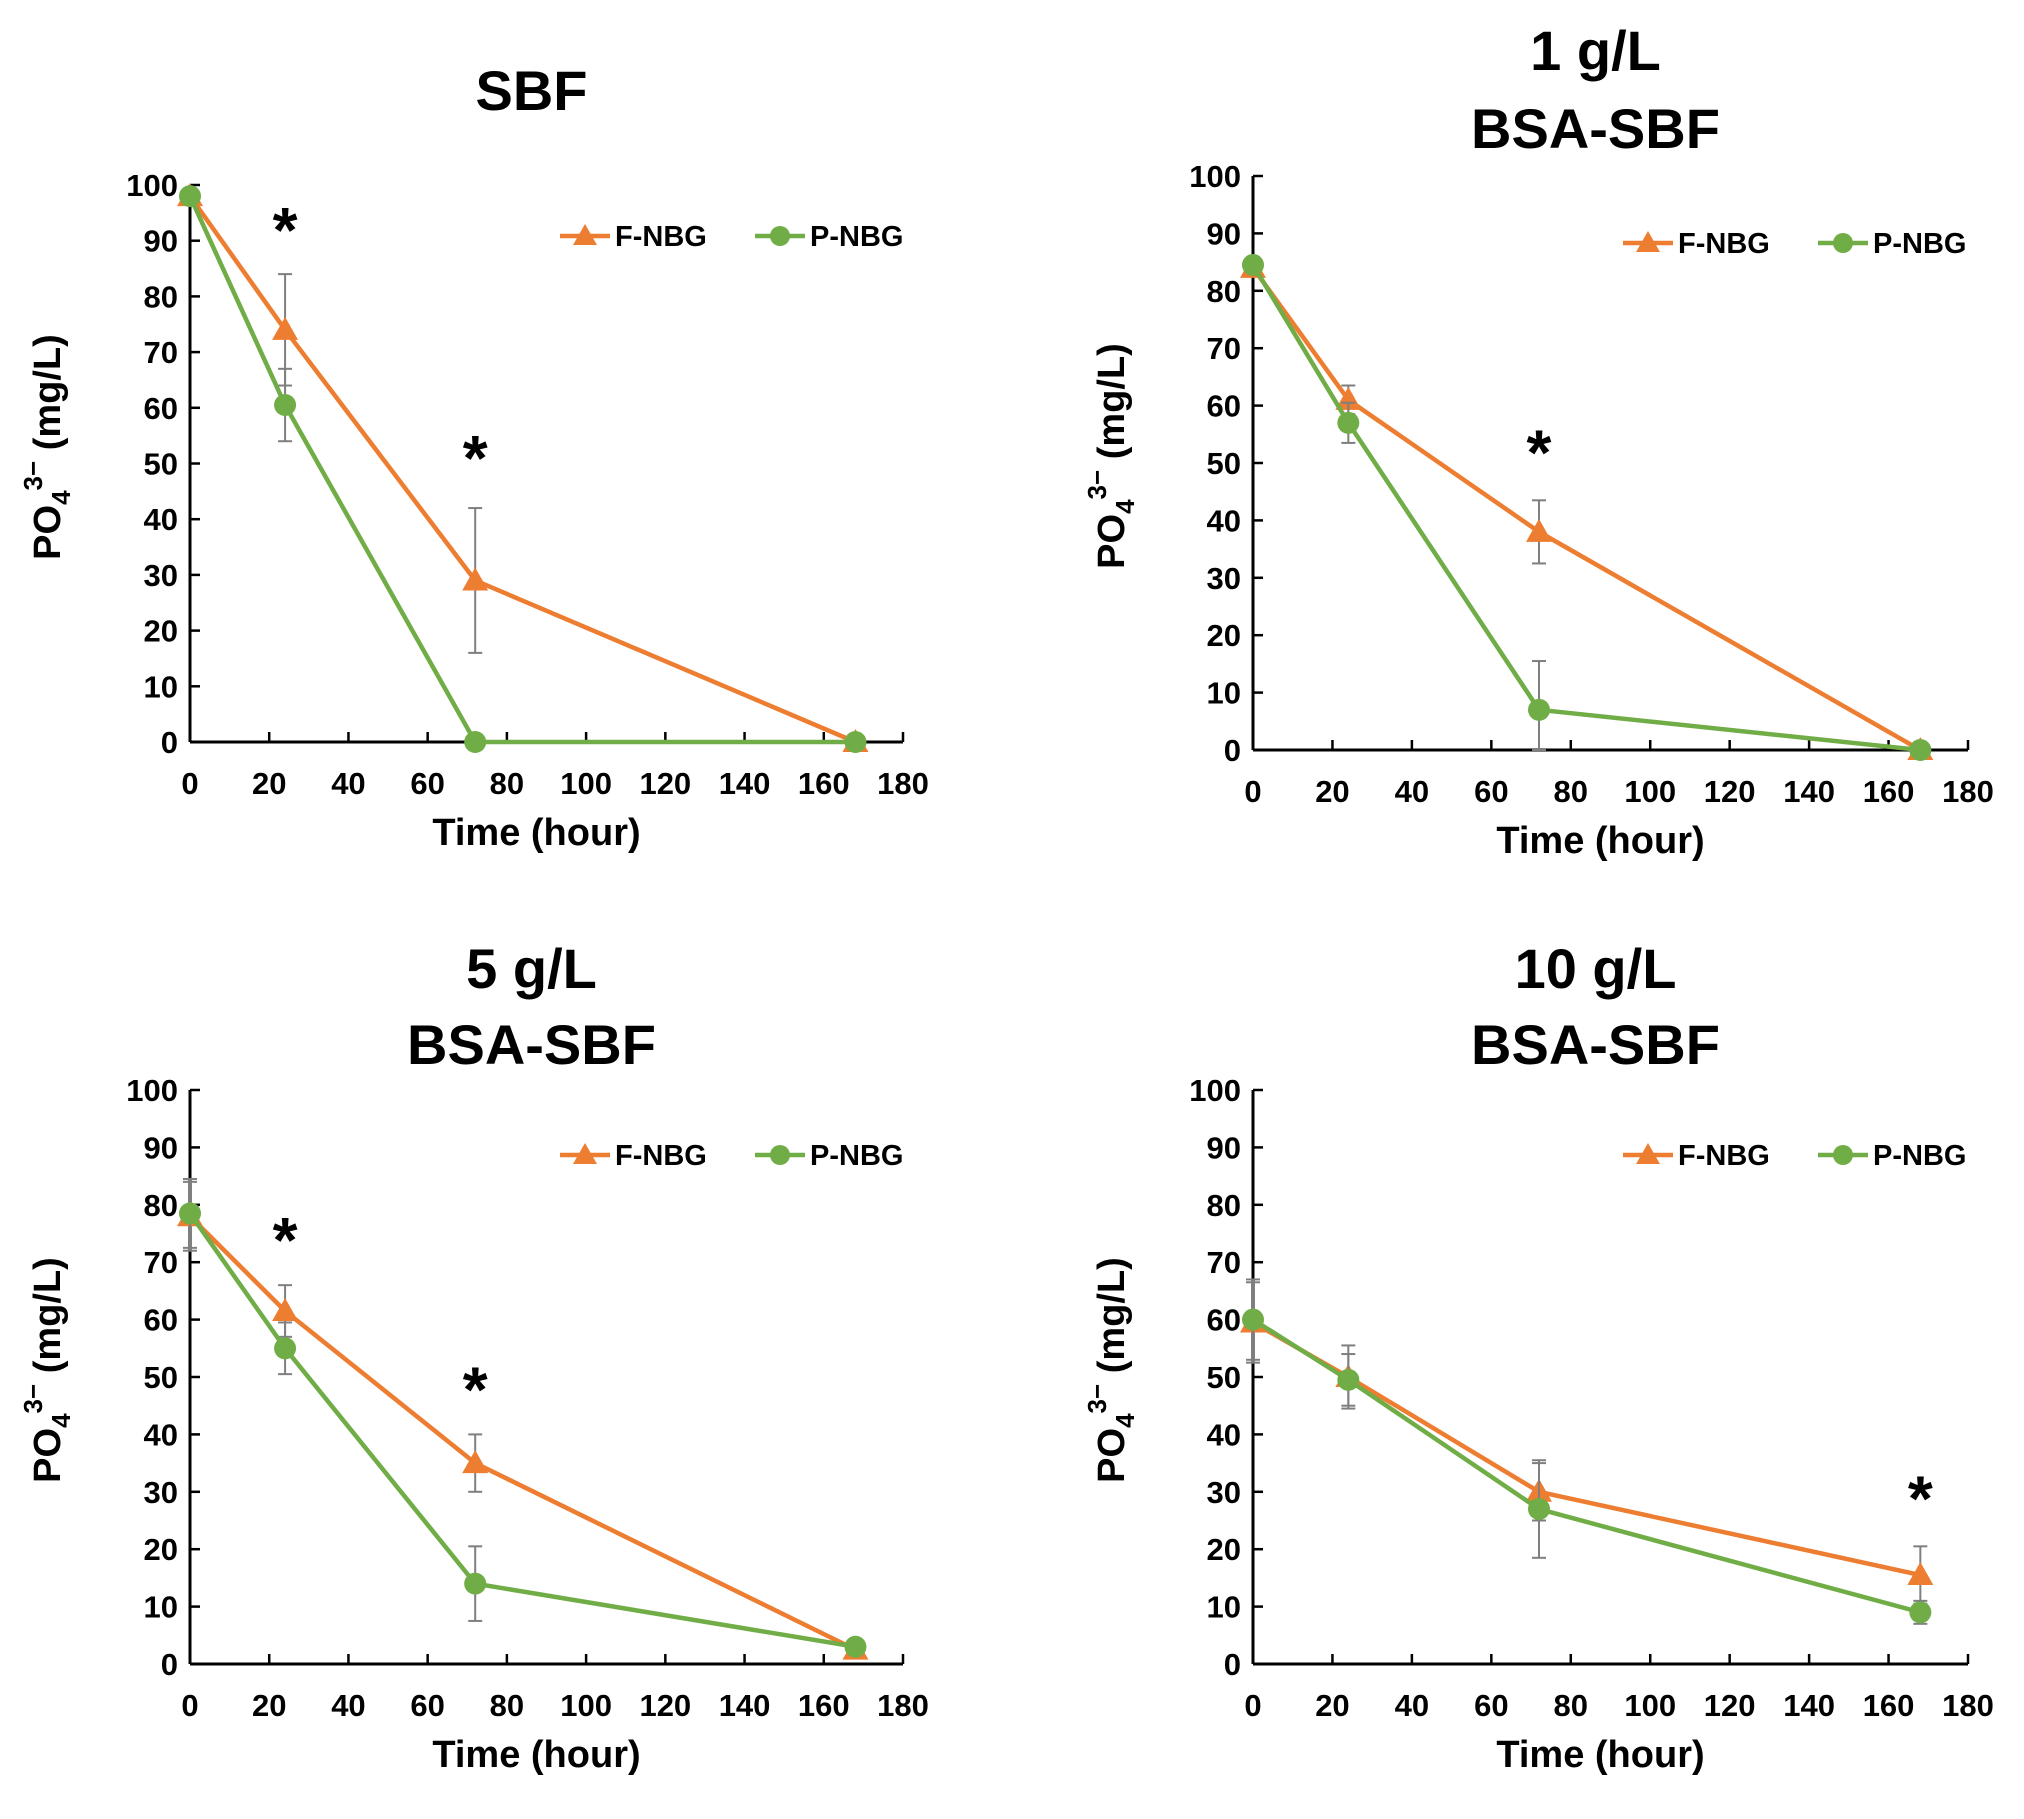 The height and width of the screenshot is (1819, 2024). I want to click on y-tick-label: 0, so click(169, 742).